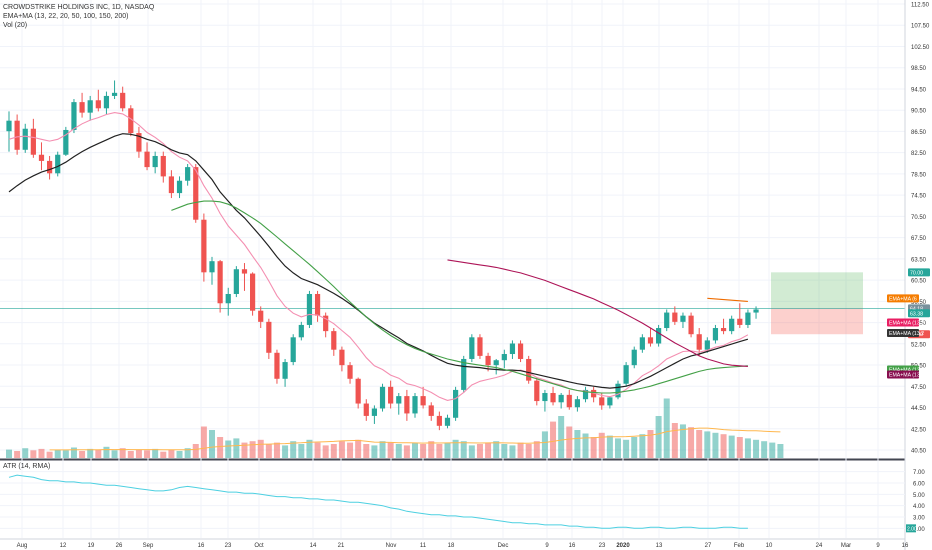  What do you see at coordinates (378, 501) in the screenshot?
I see `atr-line` at bounding box center [378, 501].